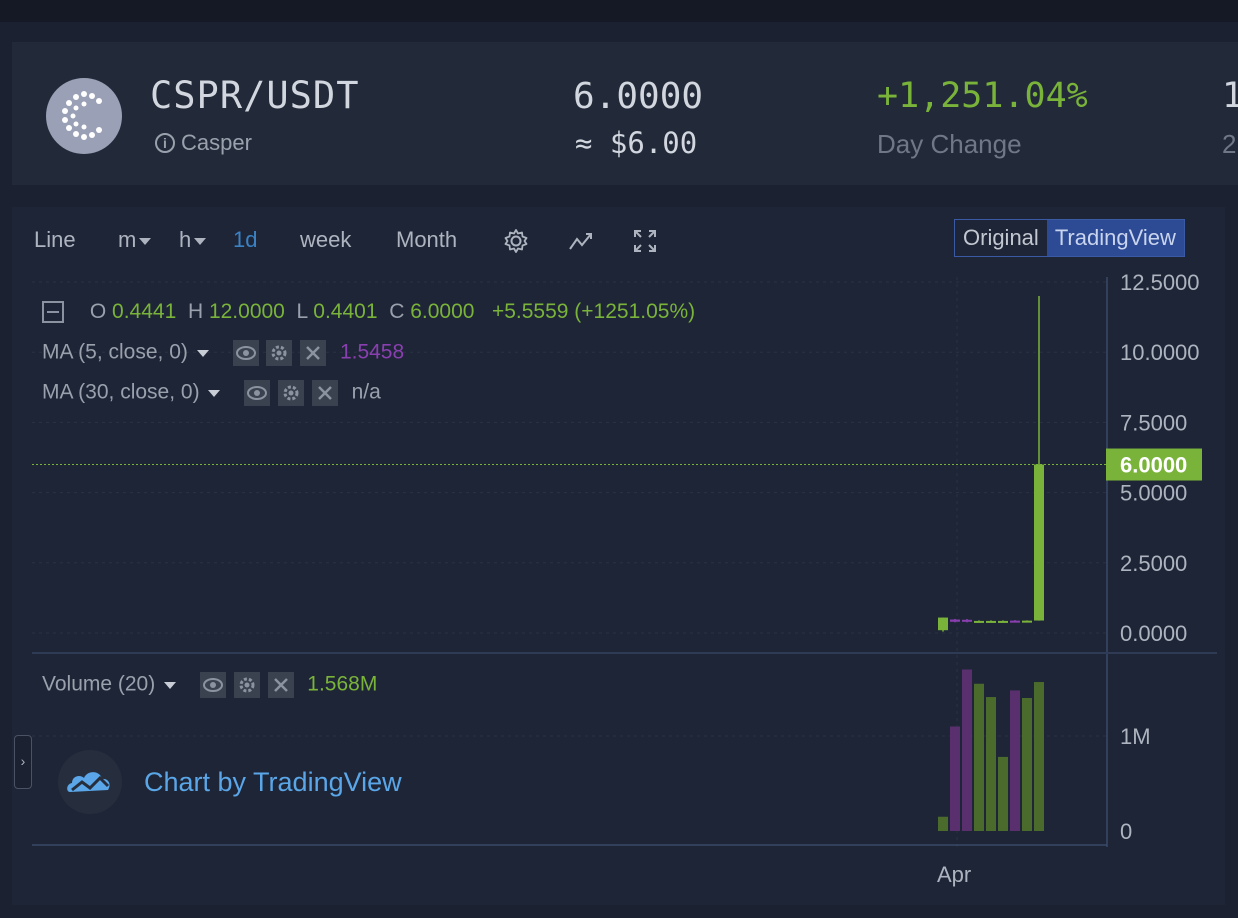  I want to click on chart-mode-tradingview: TradingView, so click(1115, 238).